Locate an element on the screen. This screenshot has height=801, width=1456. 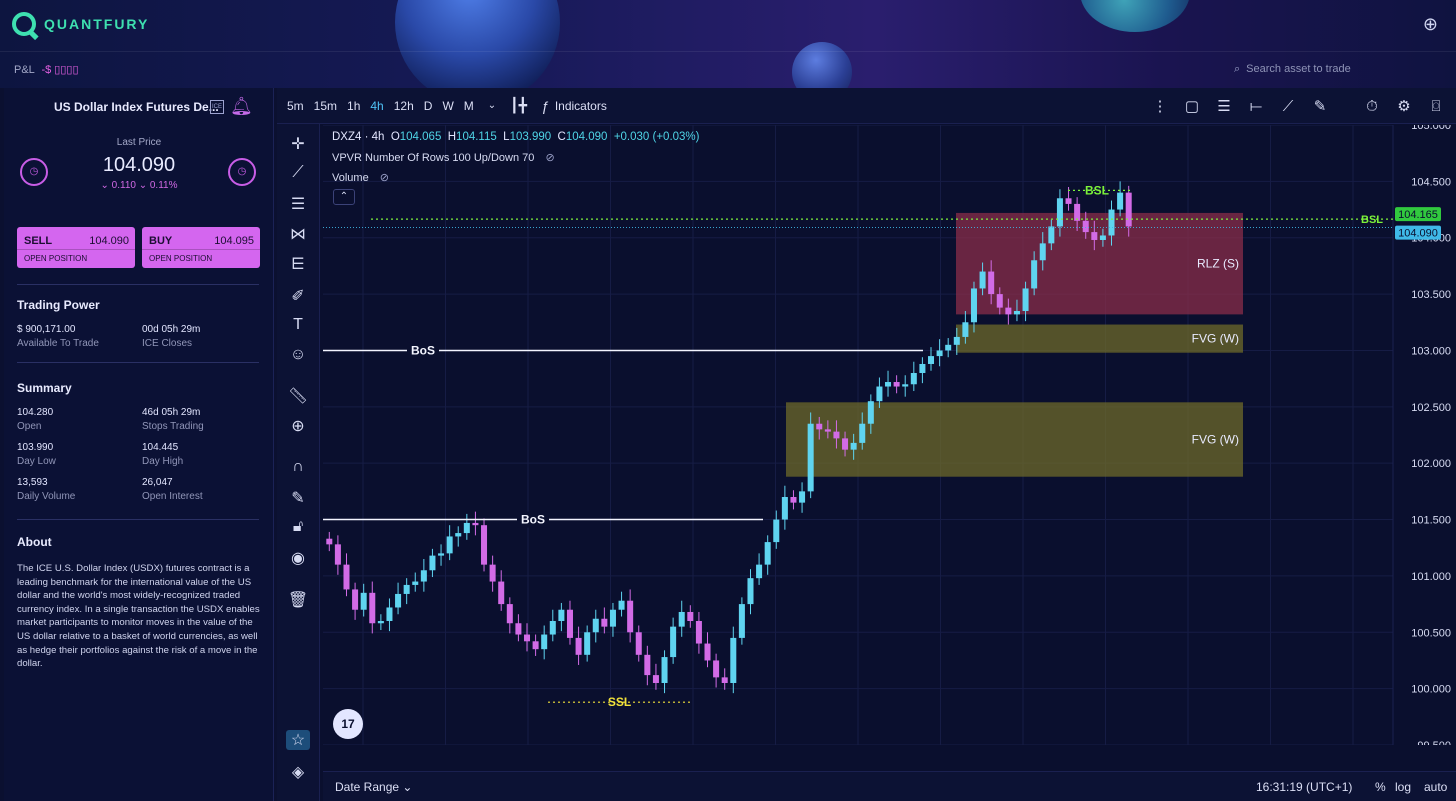
bear-clock-icon: ◷ is located at coordinates (34, 172).